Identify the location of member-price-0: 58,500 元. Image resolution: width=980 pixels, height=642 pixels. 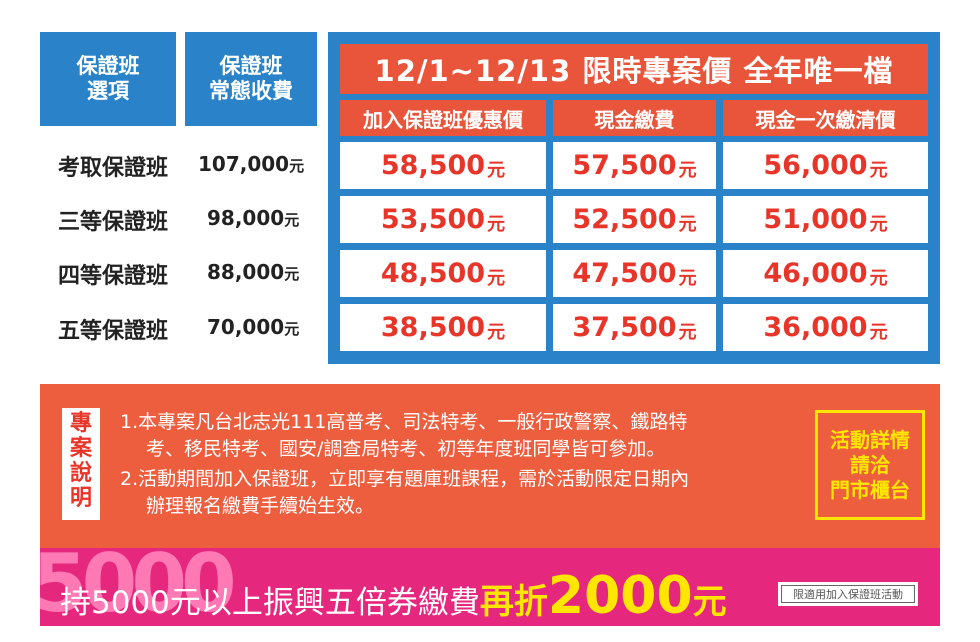
(443, 165).